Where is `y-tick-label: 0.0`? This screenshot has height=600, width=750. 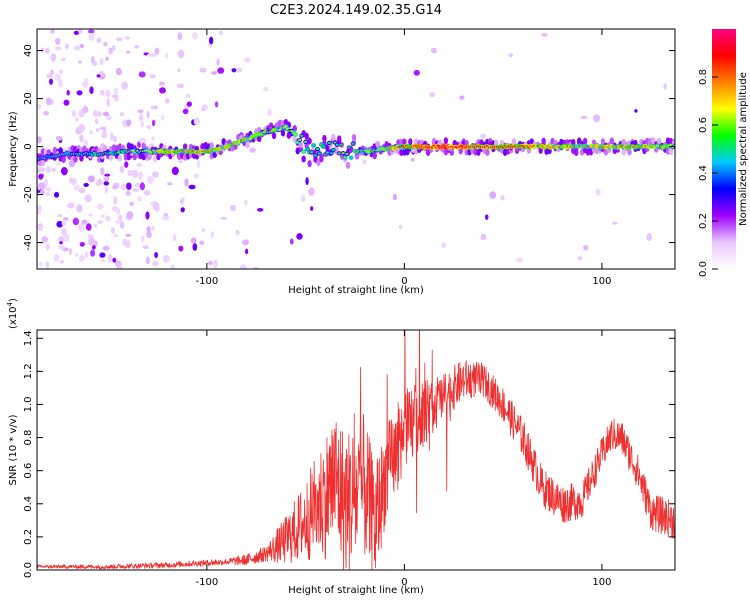 y-tick-label: 0.0 is located at coordinates (28, 570).